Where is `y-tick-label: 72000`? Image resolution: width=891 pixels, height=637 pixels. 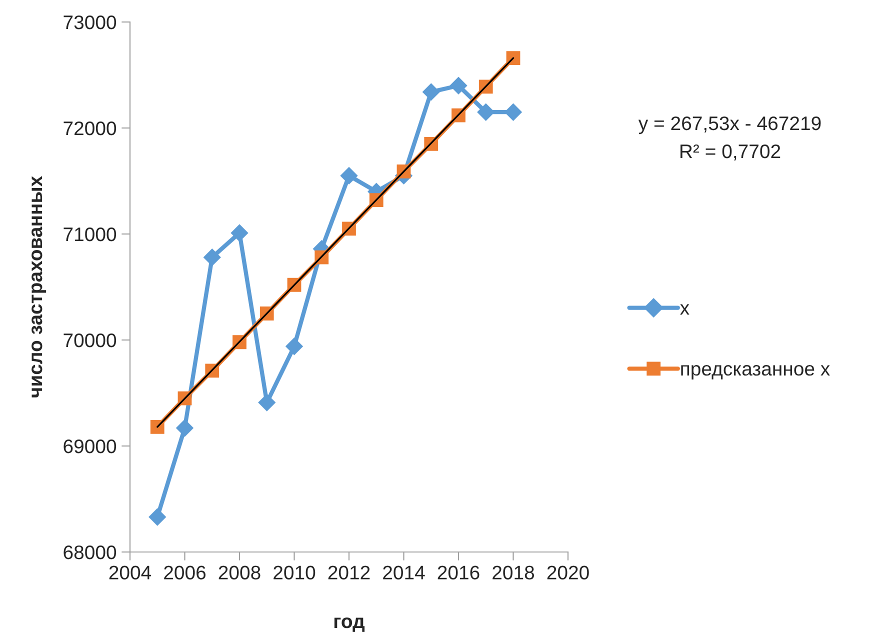 y-tick-label: 72000 is located at coordinates (90, 128).